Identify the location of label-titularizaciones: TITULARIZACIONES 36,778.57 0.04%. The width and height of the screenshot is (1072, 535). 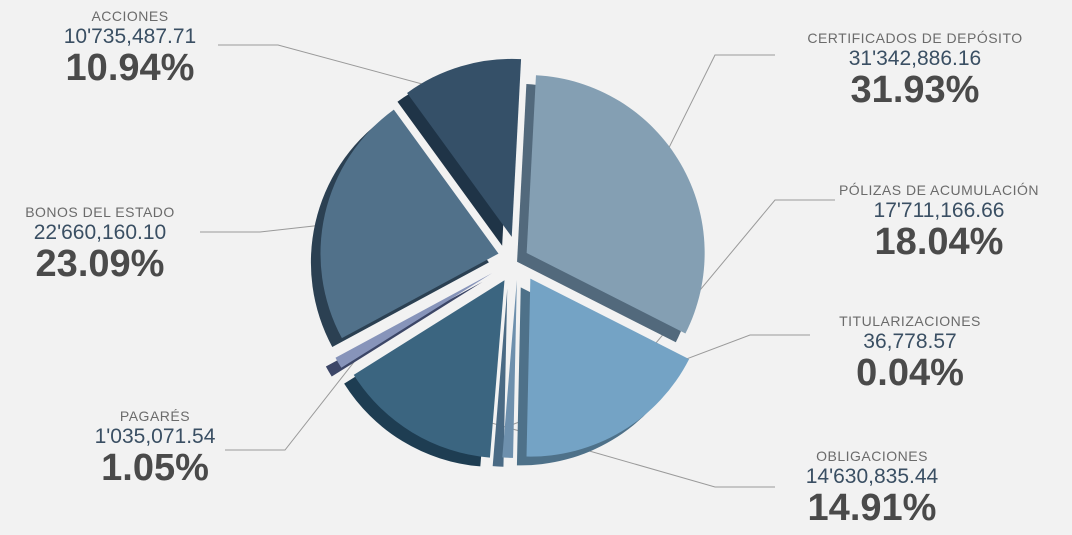
(910, 353).